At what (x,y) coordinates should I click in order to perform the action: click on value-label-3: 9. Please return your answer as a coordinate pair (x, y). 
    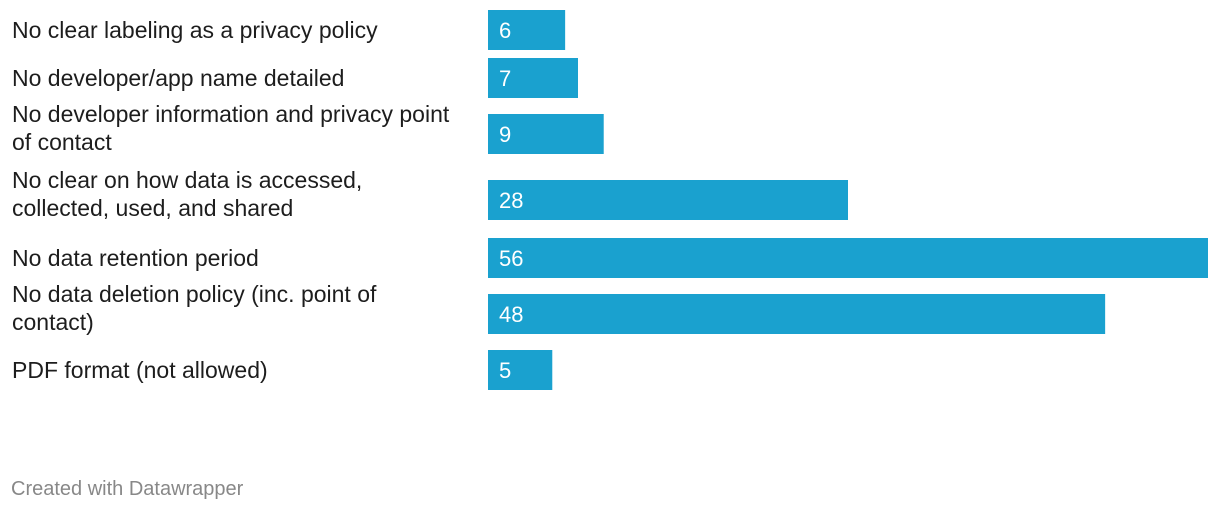
    Looking at the image, I should click on (505, 134).